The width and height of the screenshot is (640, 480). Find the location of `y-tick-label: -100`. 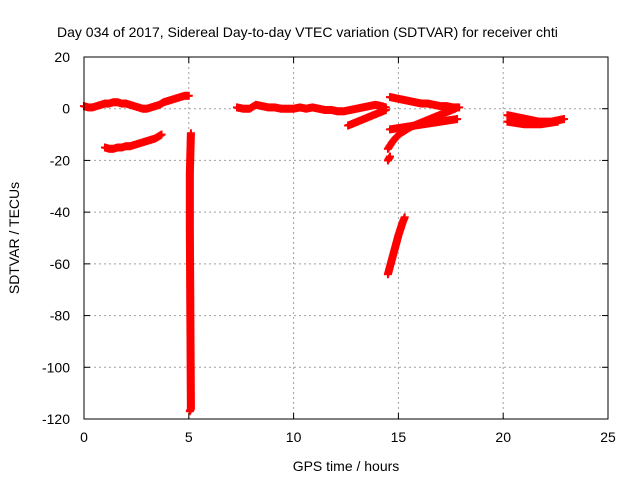

y-tick-label: -100 is located at coordinates (56, 367).